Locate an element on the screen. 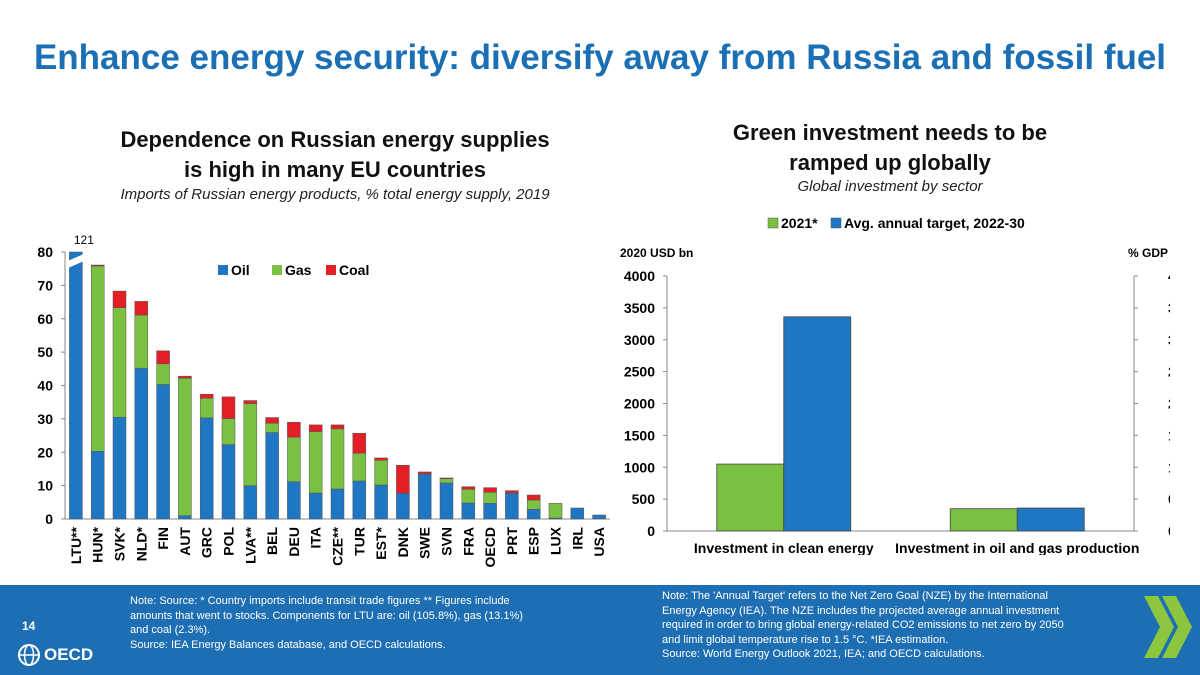 Image resolution: width=1200 pixels, height=675 pixels. x-tick-label: AUT is located at coordinates (185, 541).